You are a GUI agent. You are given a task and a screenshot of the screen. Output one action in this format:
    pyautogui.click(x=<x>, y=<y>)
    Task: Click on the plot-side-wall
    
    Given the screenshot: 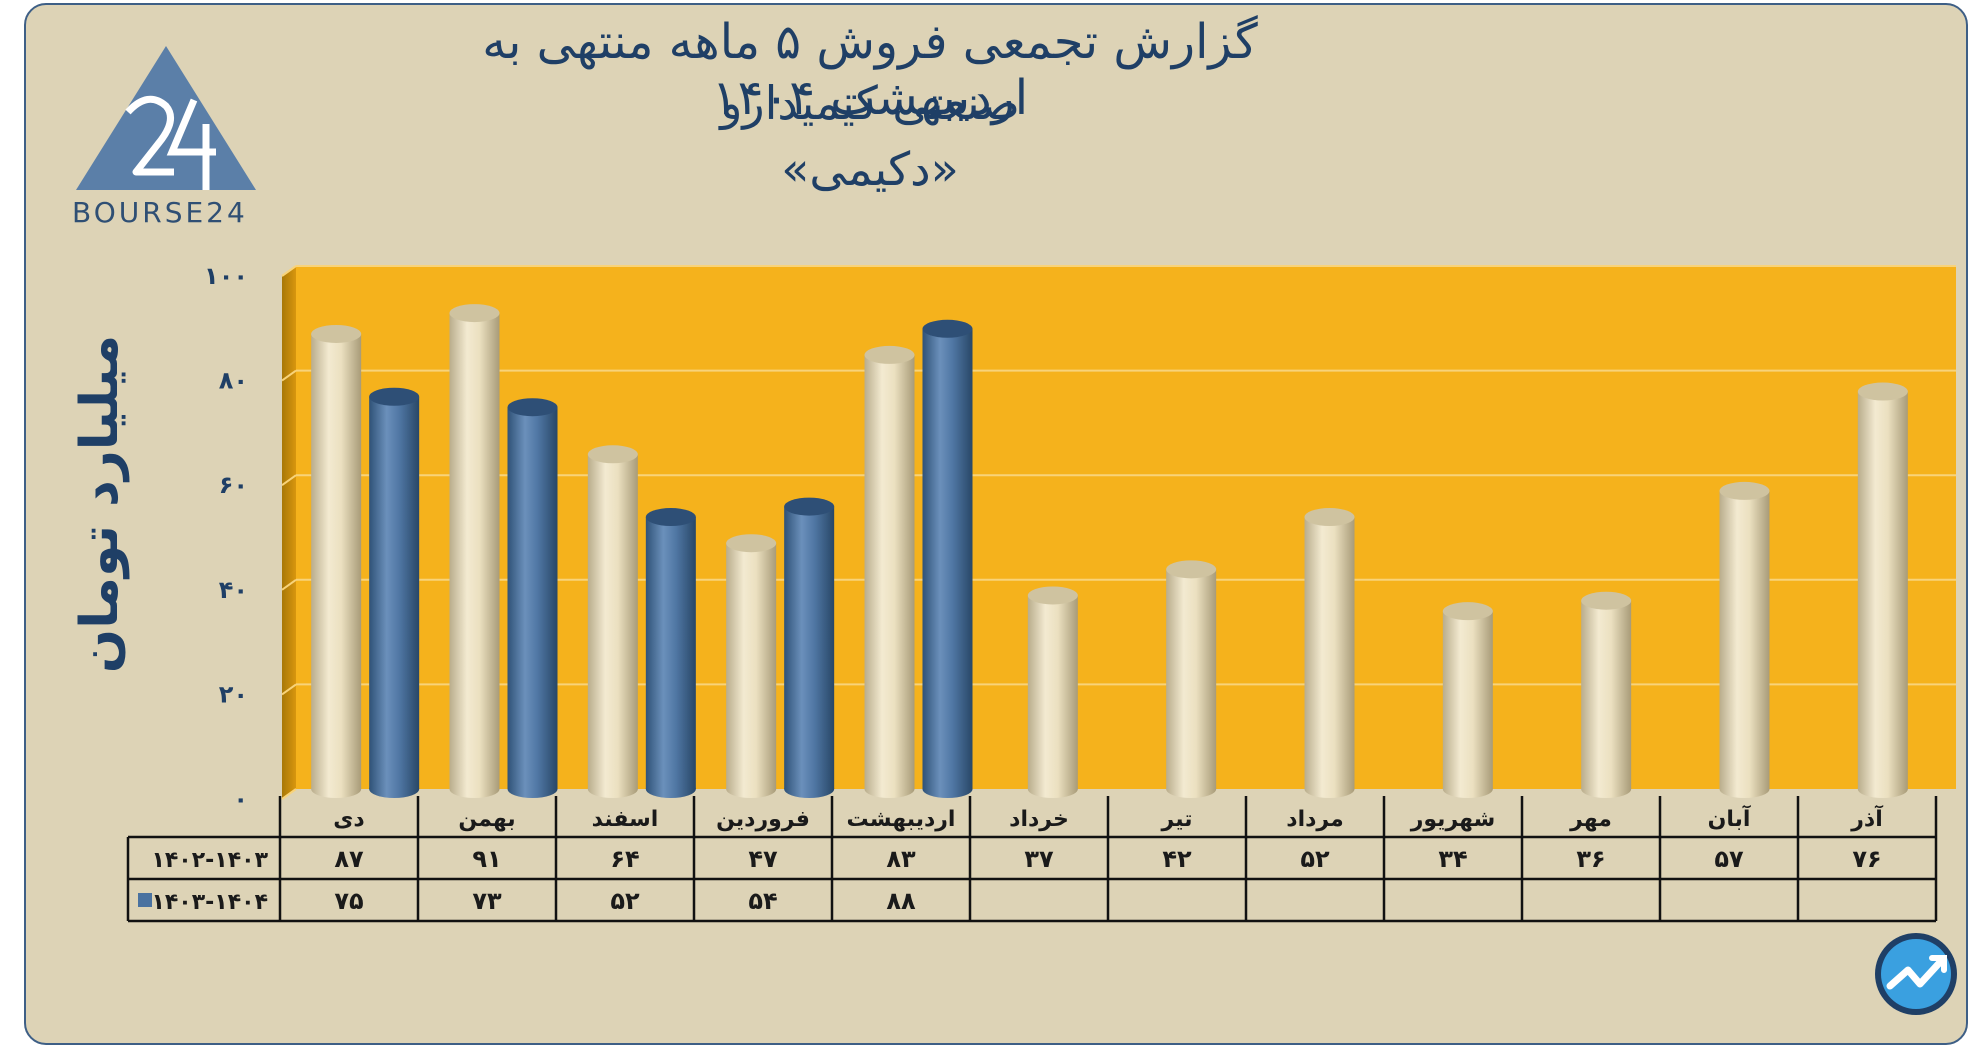 What is the action you would take?
    pyautogui.click(x=289, y=532)
    